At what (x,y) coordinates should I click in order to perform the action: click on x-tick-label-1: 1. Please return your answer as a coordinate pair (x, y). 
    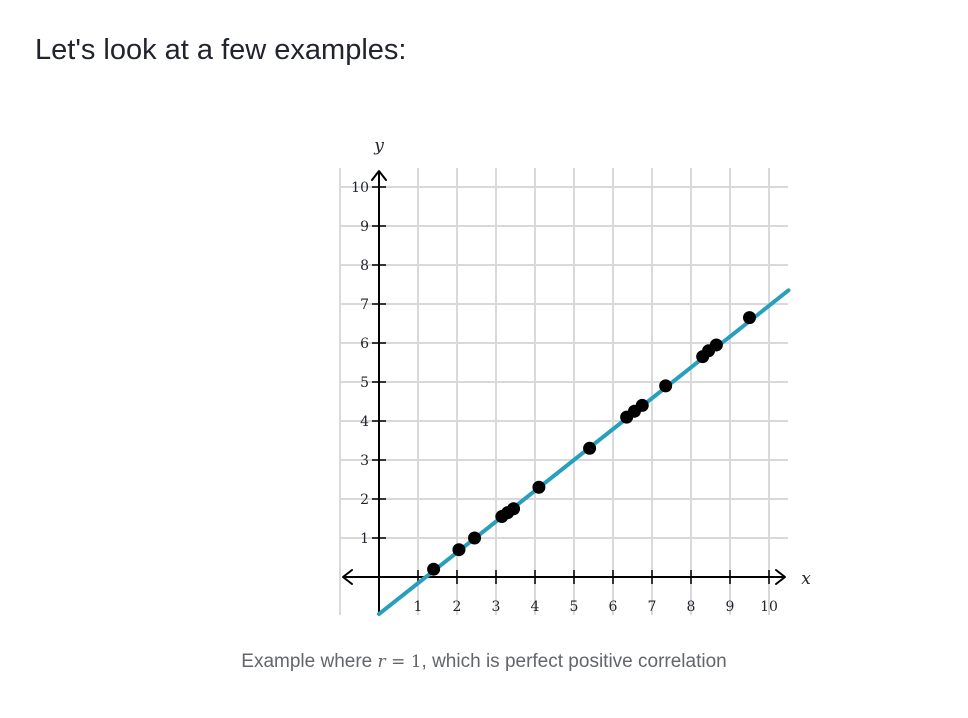
    Looking at the image, I should click on (418, 607).